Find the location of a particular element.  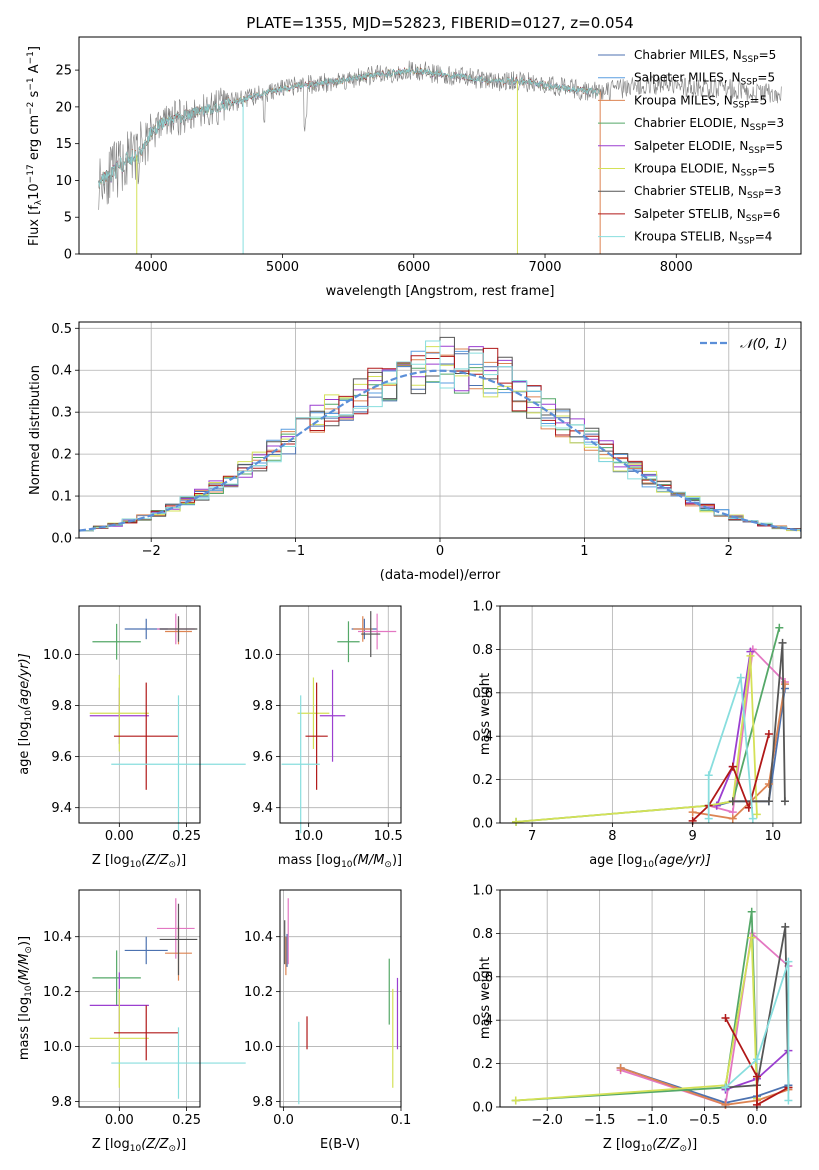

y-axis-label-part: )] is located at coordinates (24, 941).